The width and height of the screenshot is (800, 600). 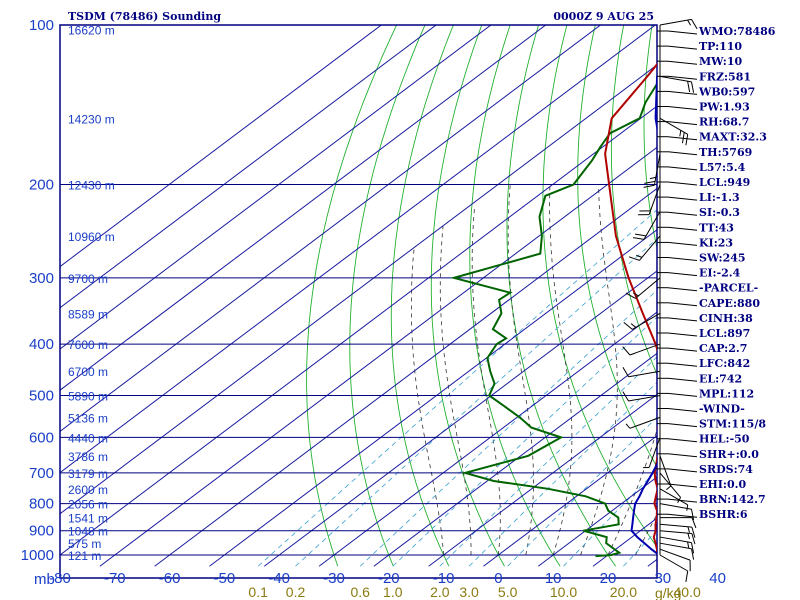 I want to click on moist-adiabat, so click(x=455, y=390).